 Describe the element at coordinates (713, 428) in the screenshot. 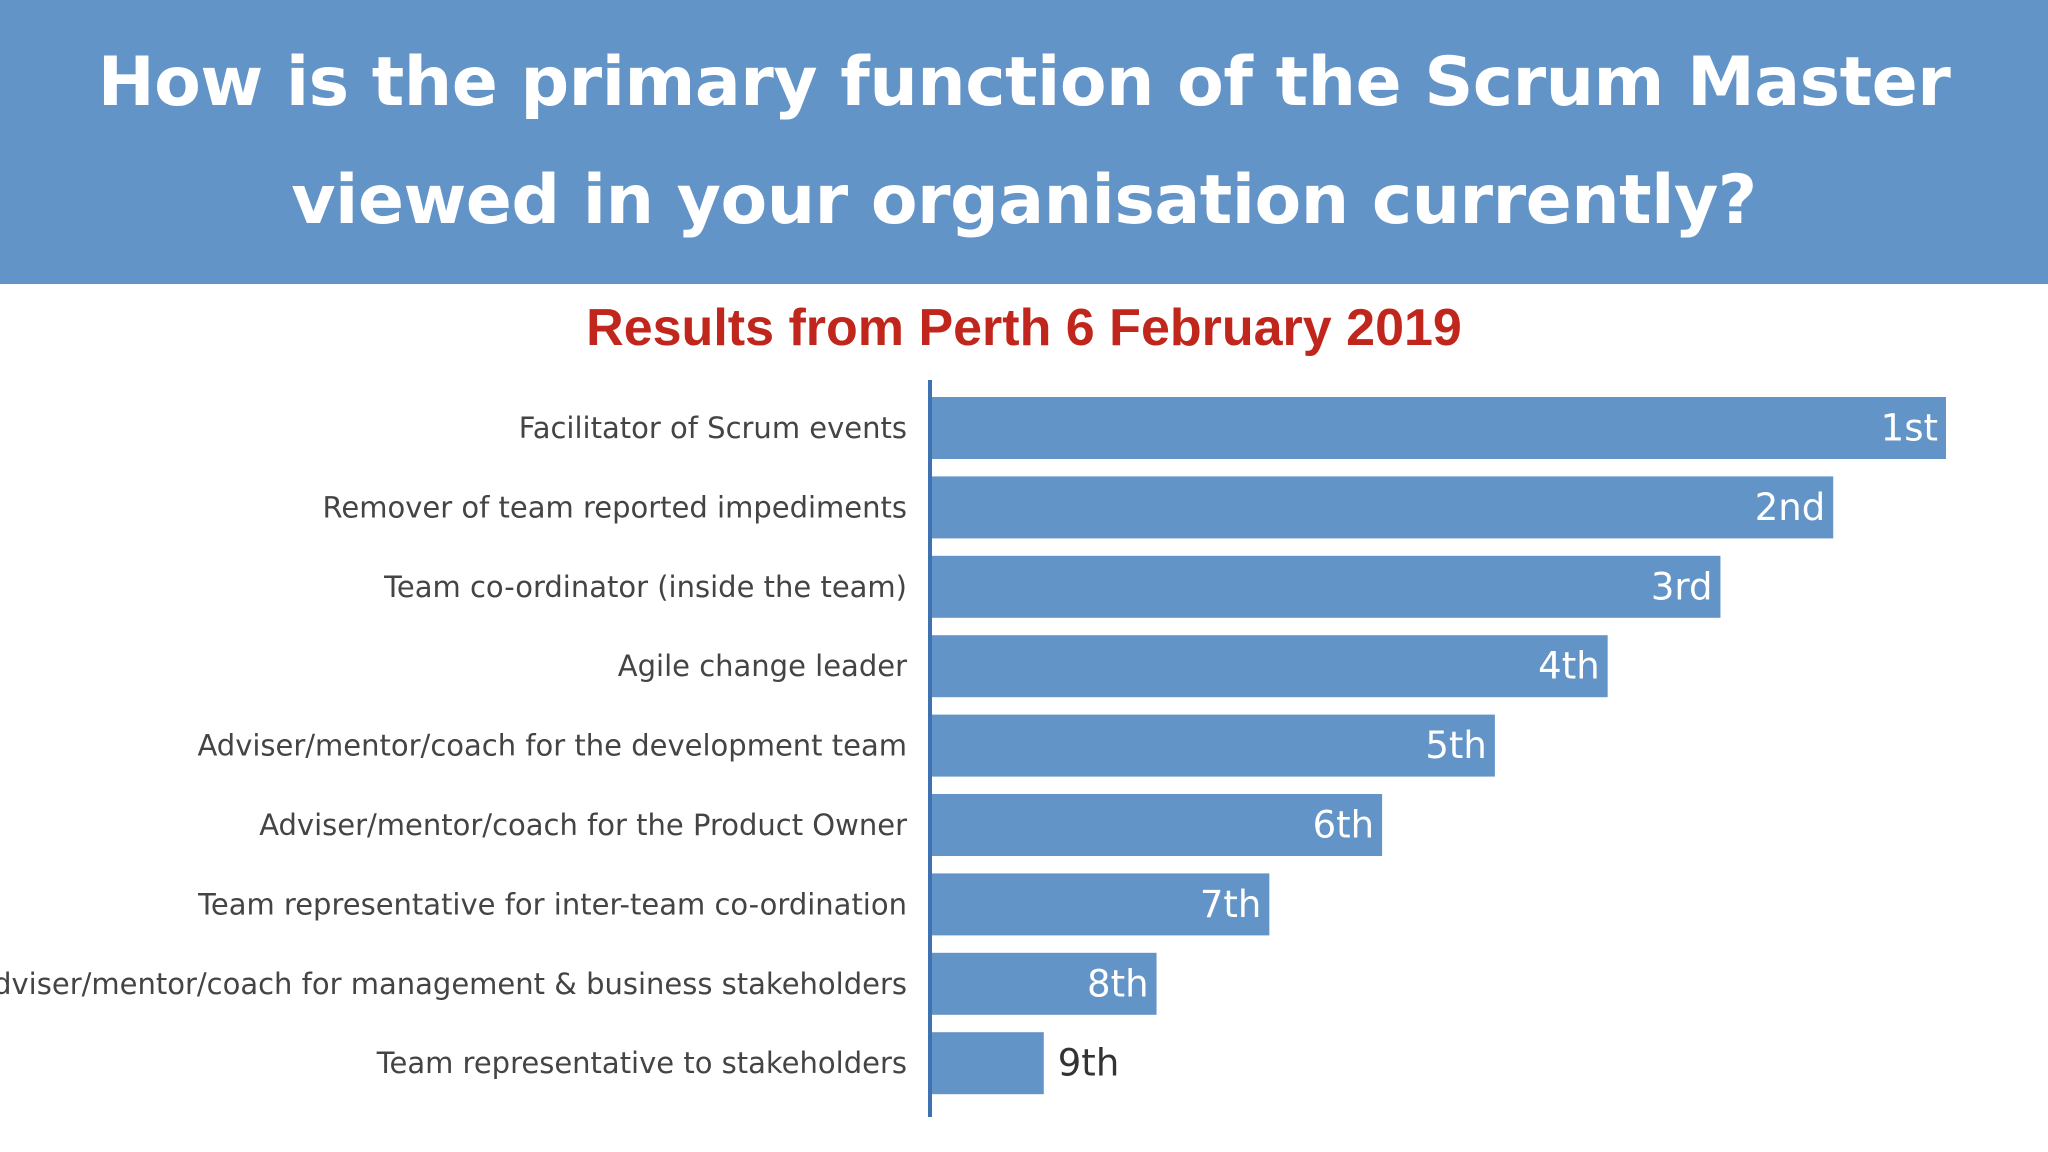

I see `category-label: Facilitator of Scrum events` at that location.